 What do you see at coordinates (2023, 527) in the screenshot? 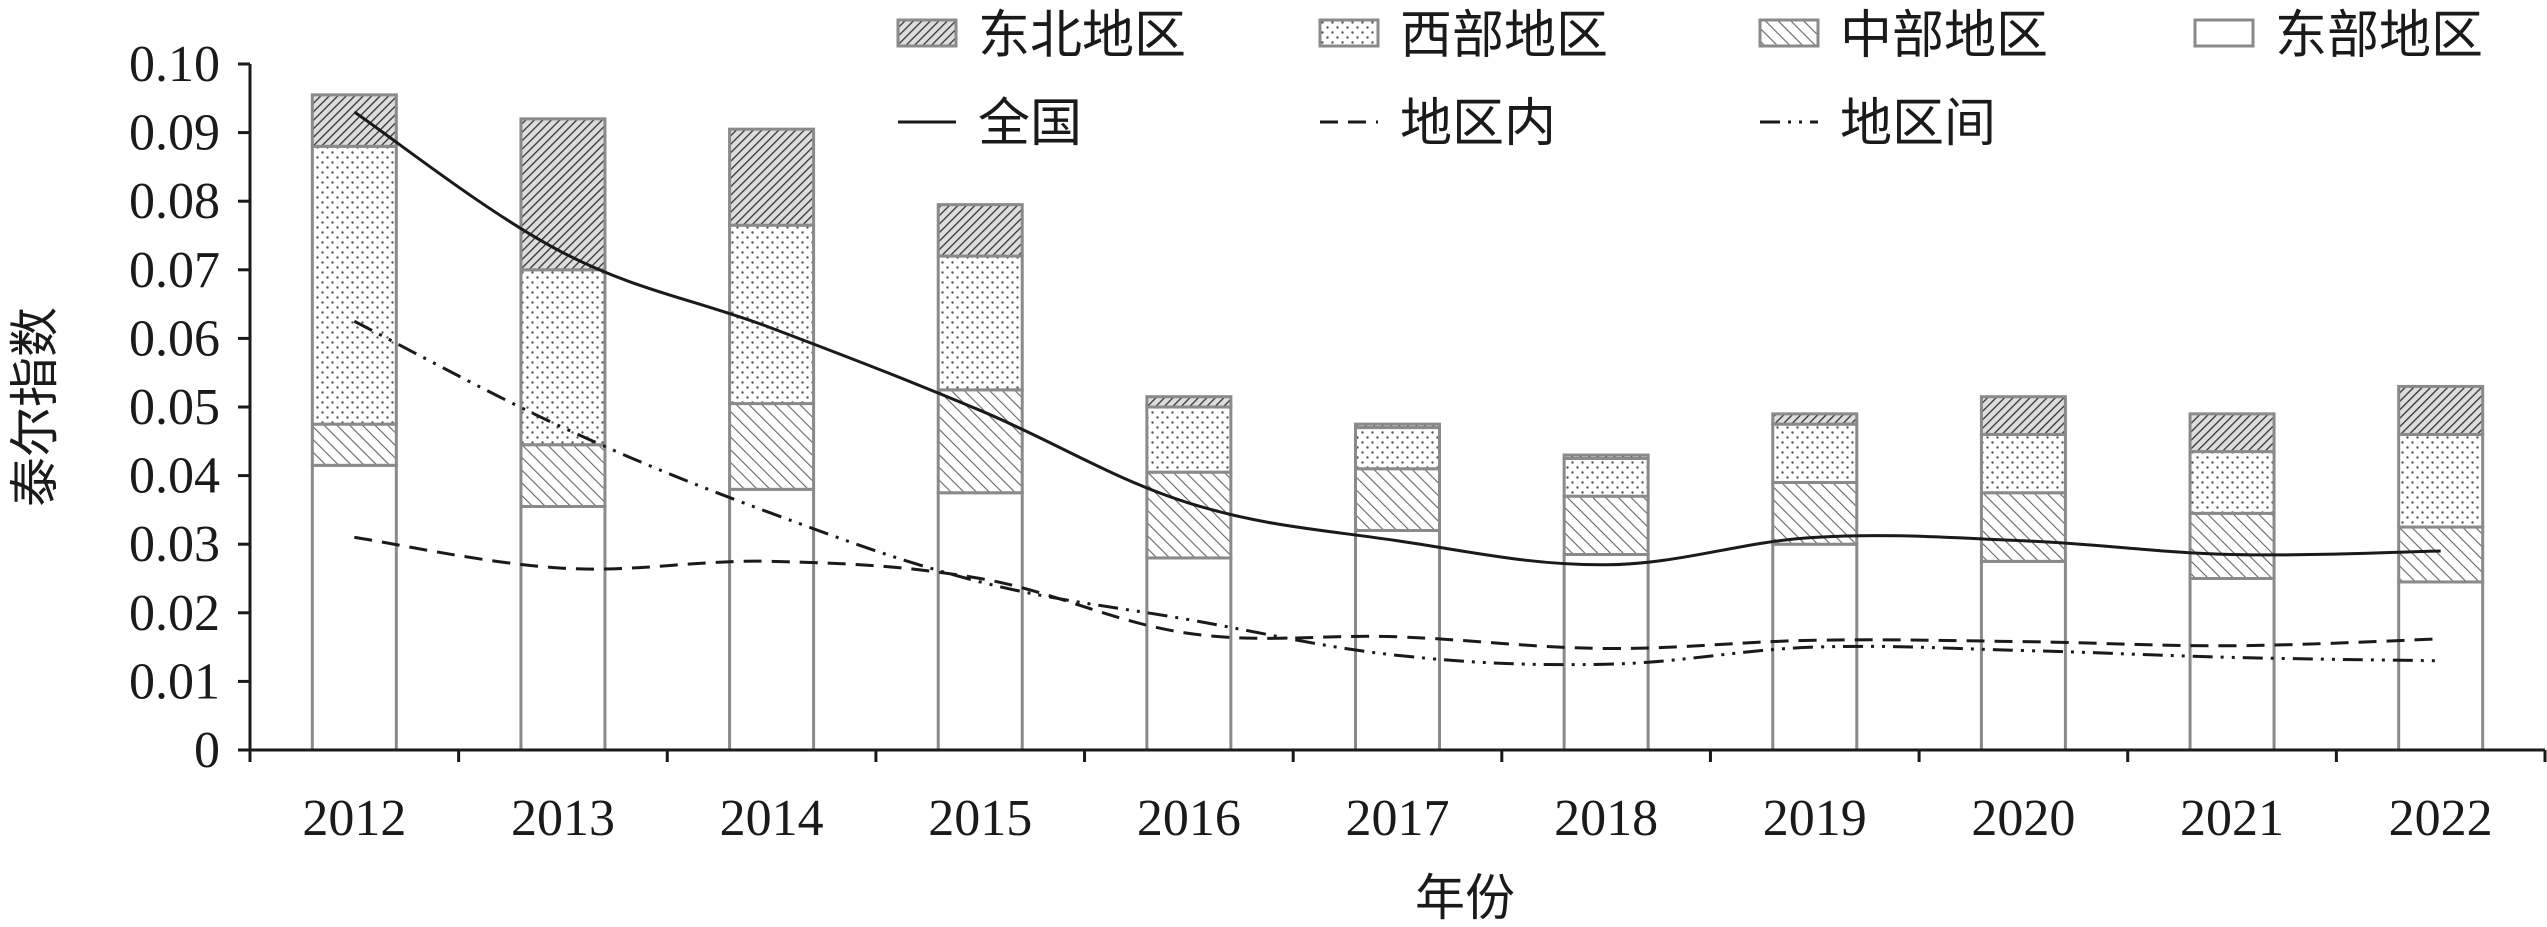
I see `bar-series-1-2020` at bounding box center [2023, 527].